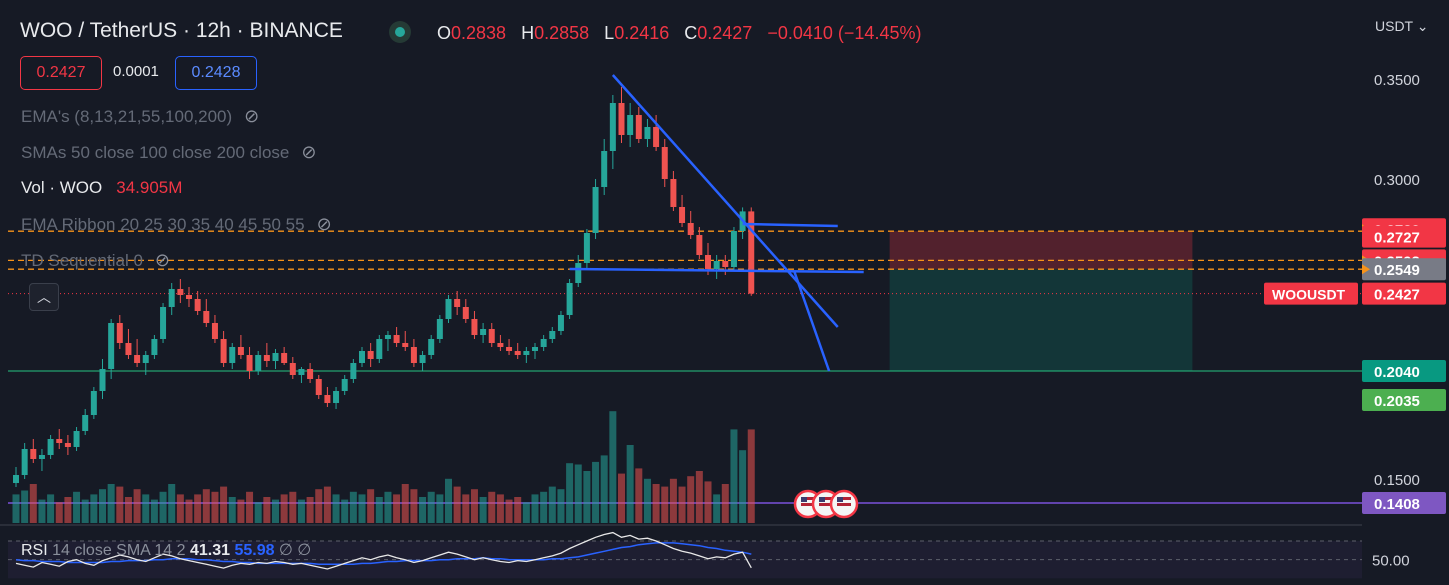 This screenshot has width=1449, height=585. What do you see at coordinates (216, 73) in the screenshot?
I see `buy-button: 0.2428` at bounding box center [216, 73].